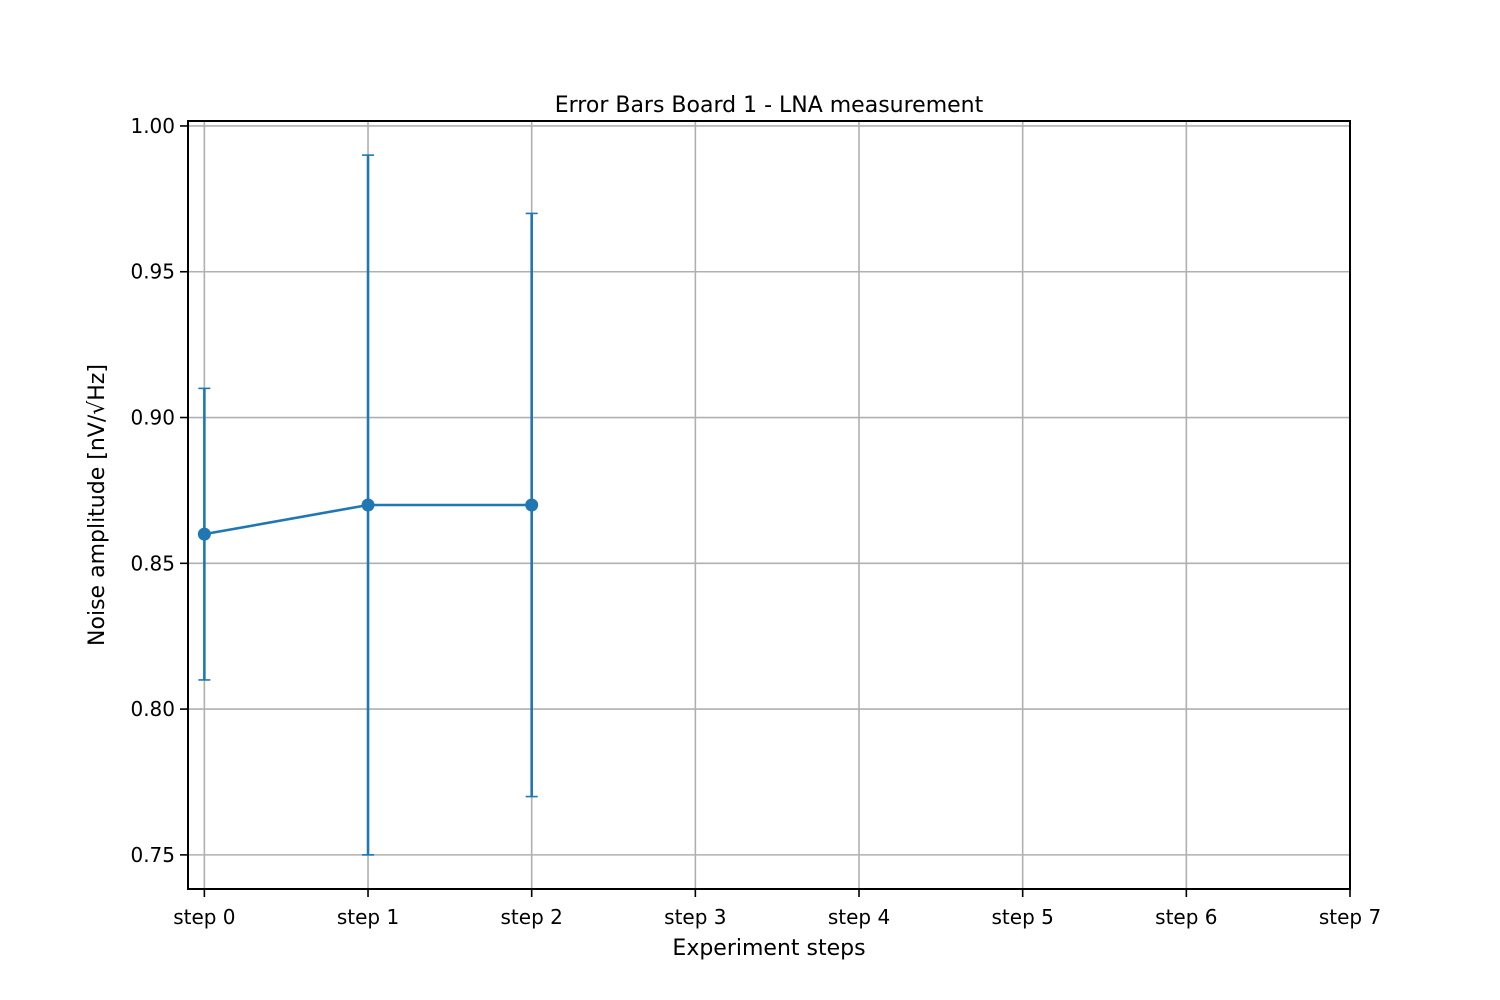 The height and width of the screenshot is (1000, 1500). I want to click on y-tick-label: 0.75, so click(152, 855).